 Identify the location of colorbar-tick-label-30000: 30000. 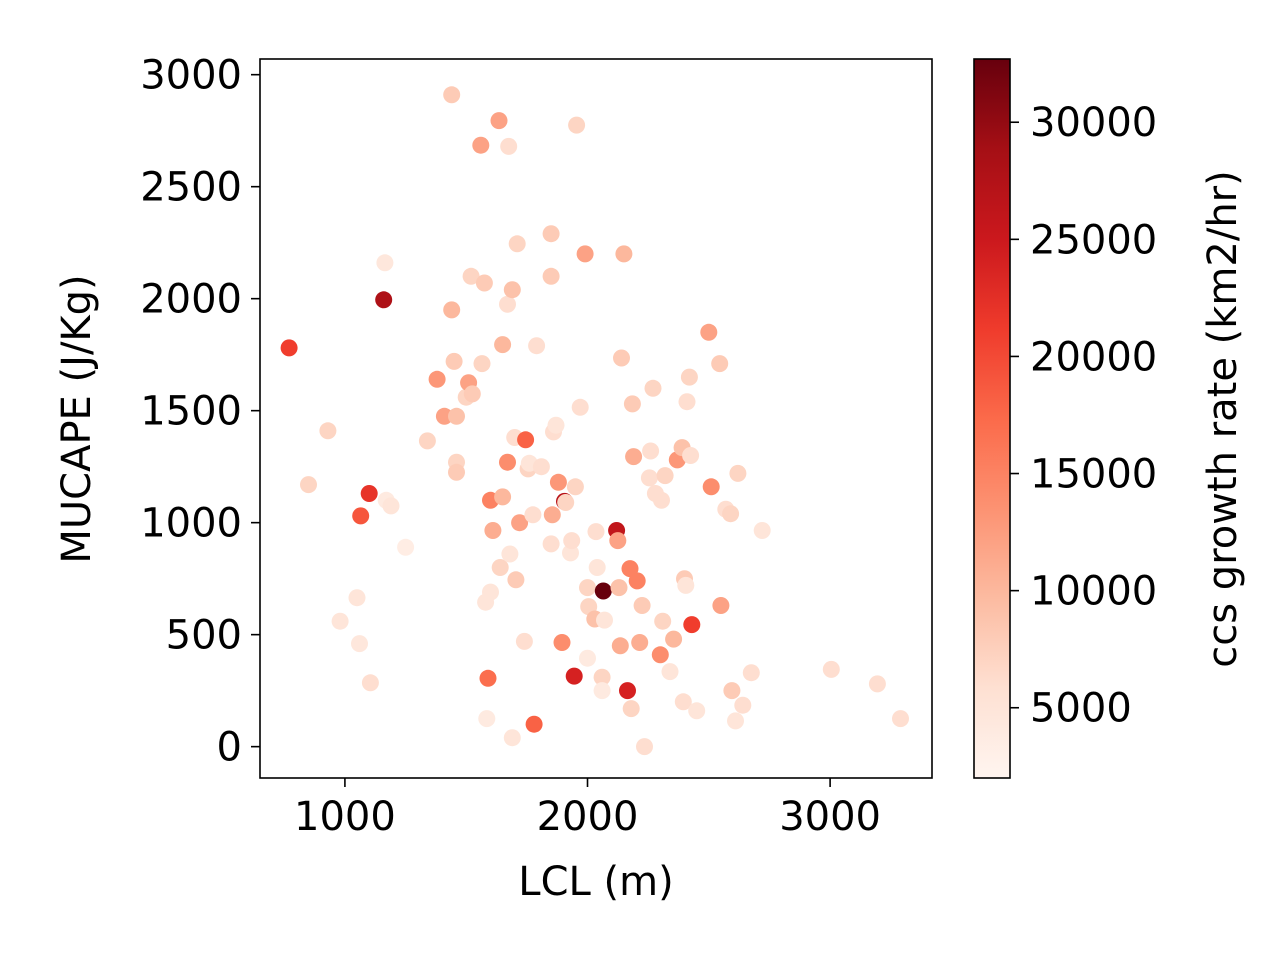
(1093, 123).